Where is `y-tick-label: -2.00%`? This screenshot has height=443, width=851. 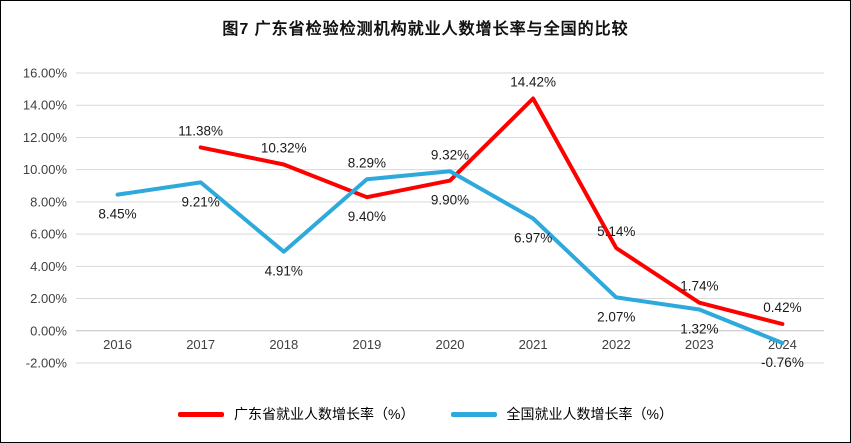 y-tick-label: -2.00% is located at coordinates (47, 363).